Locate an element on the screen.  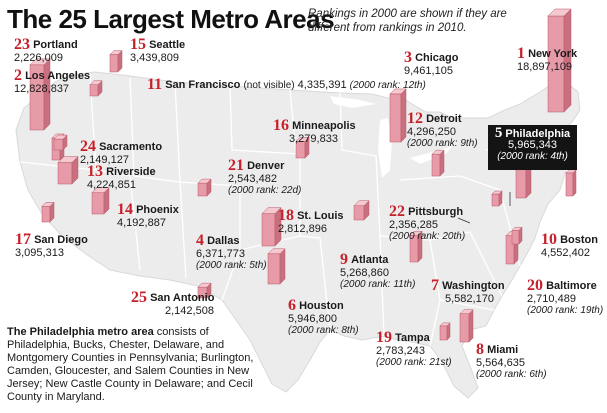
metro-population: 2,142,508 is located at coordinates (189, 311).